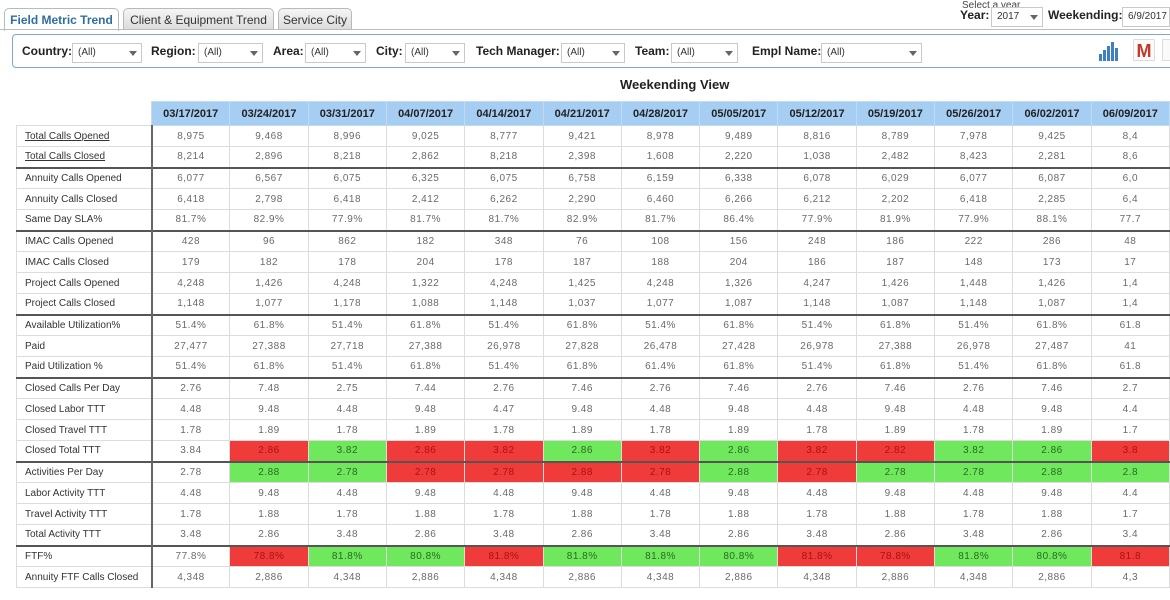  I want to click on row-label: IMAC Calls Opened, so click(84, 240).